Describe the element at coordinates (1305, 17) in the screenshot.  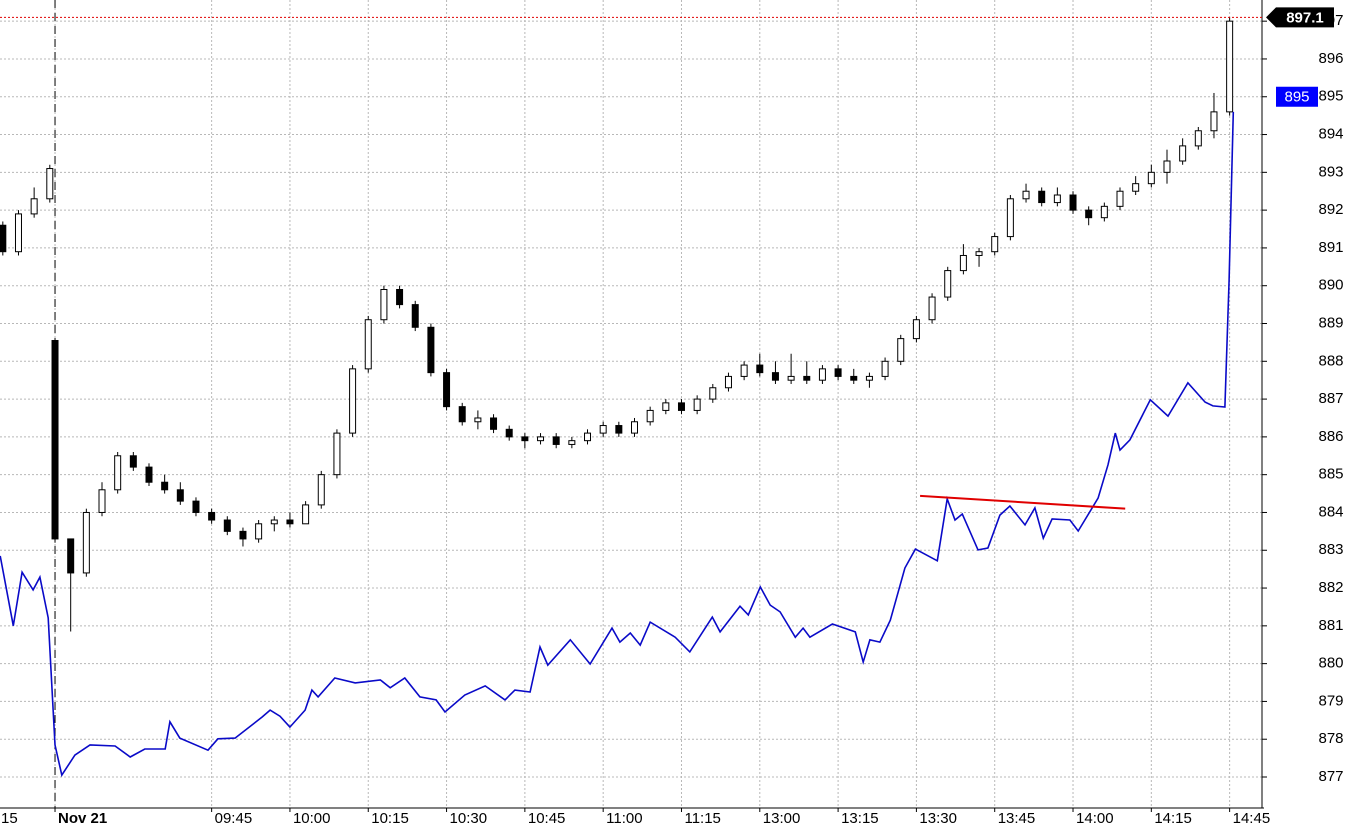
I see `price-tag-label: 897.1` at that location.